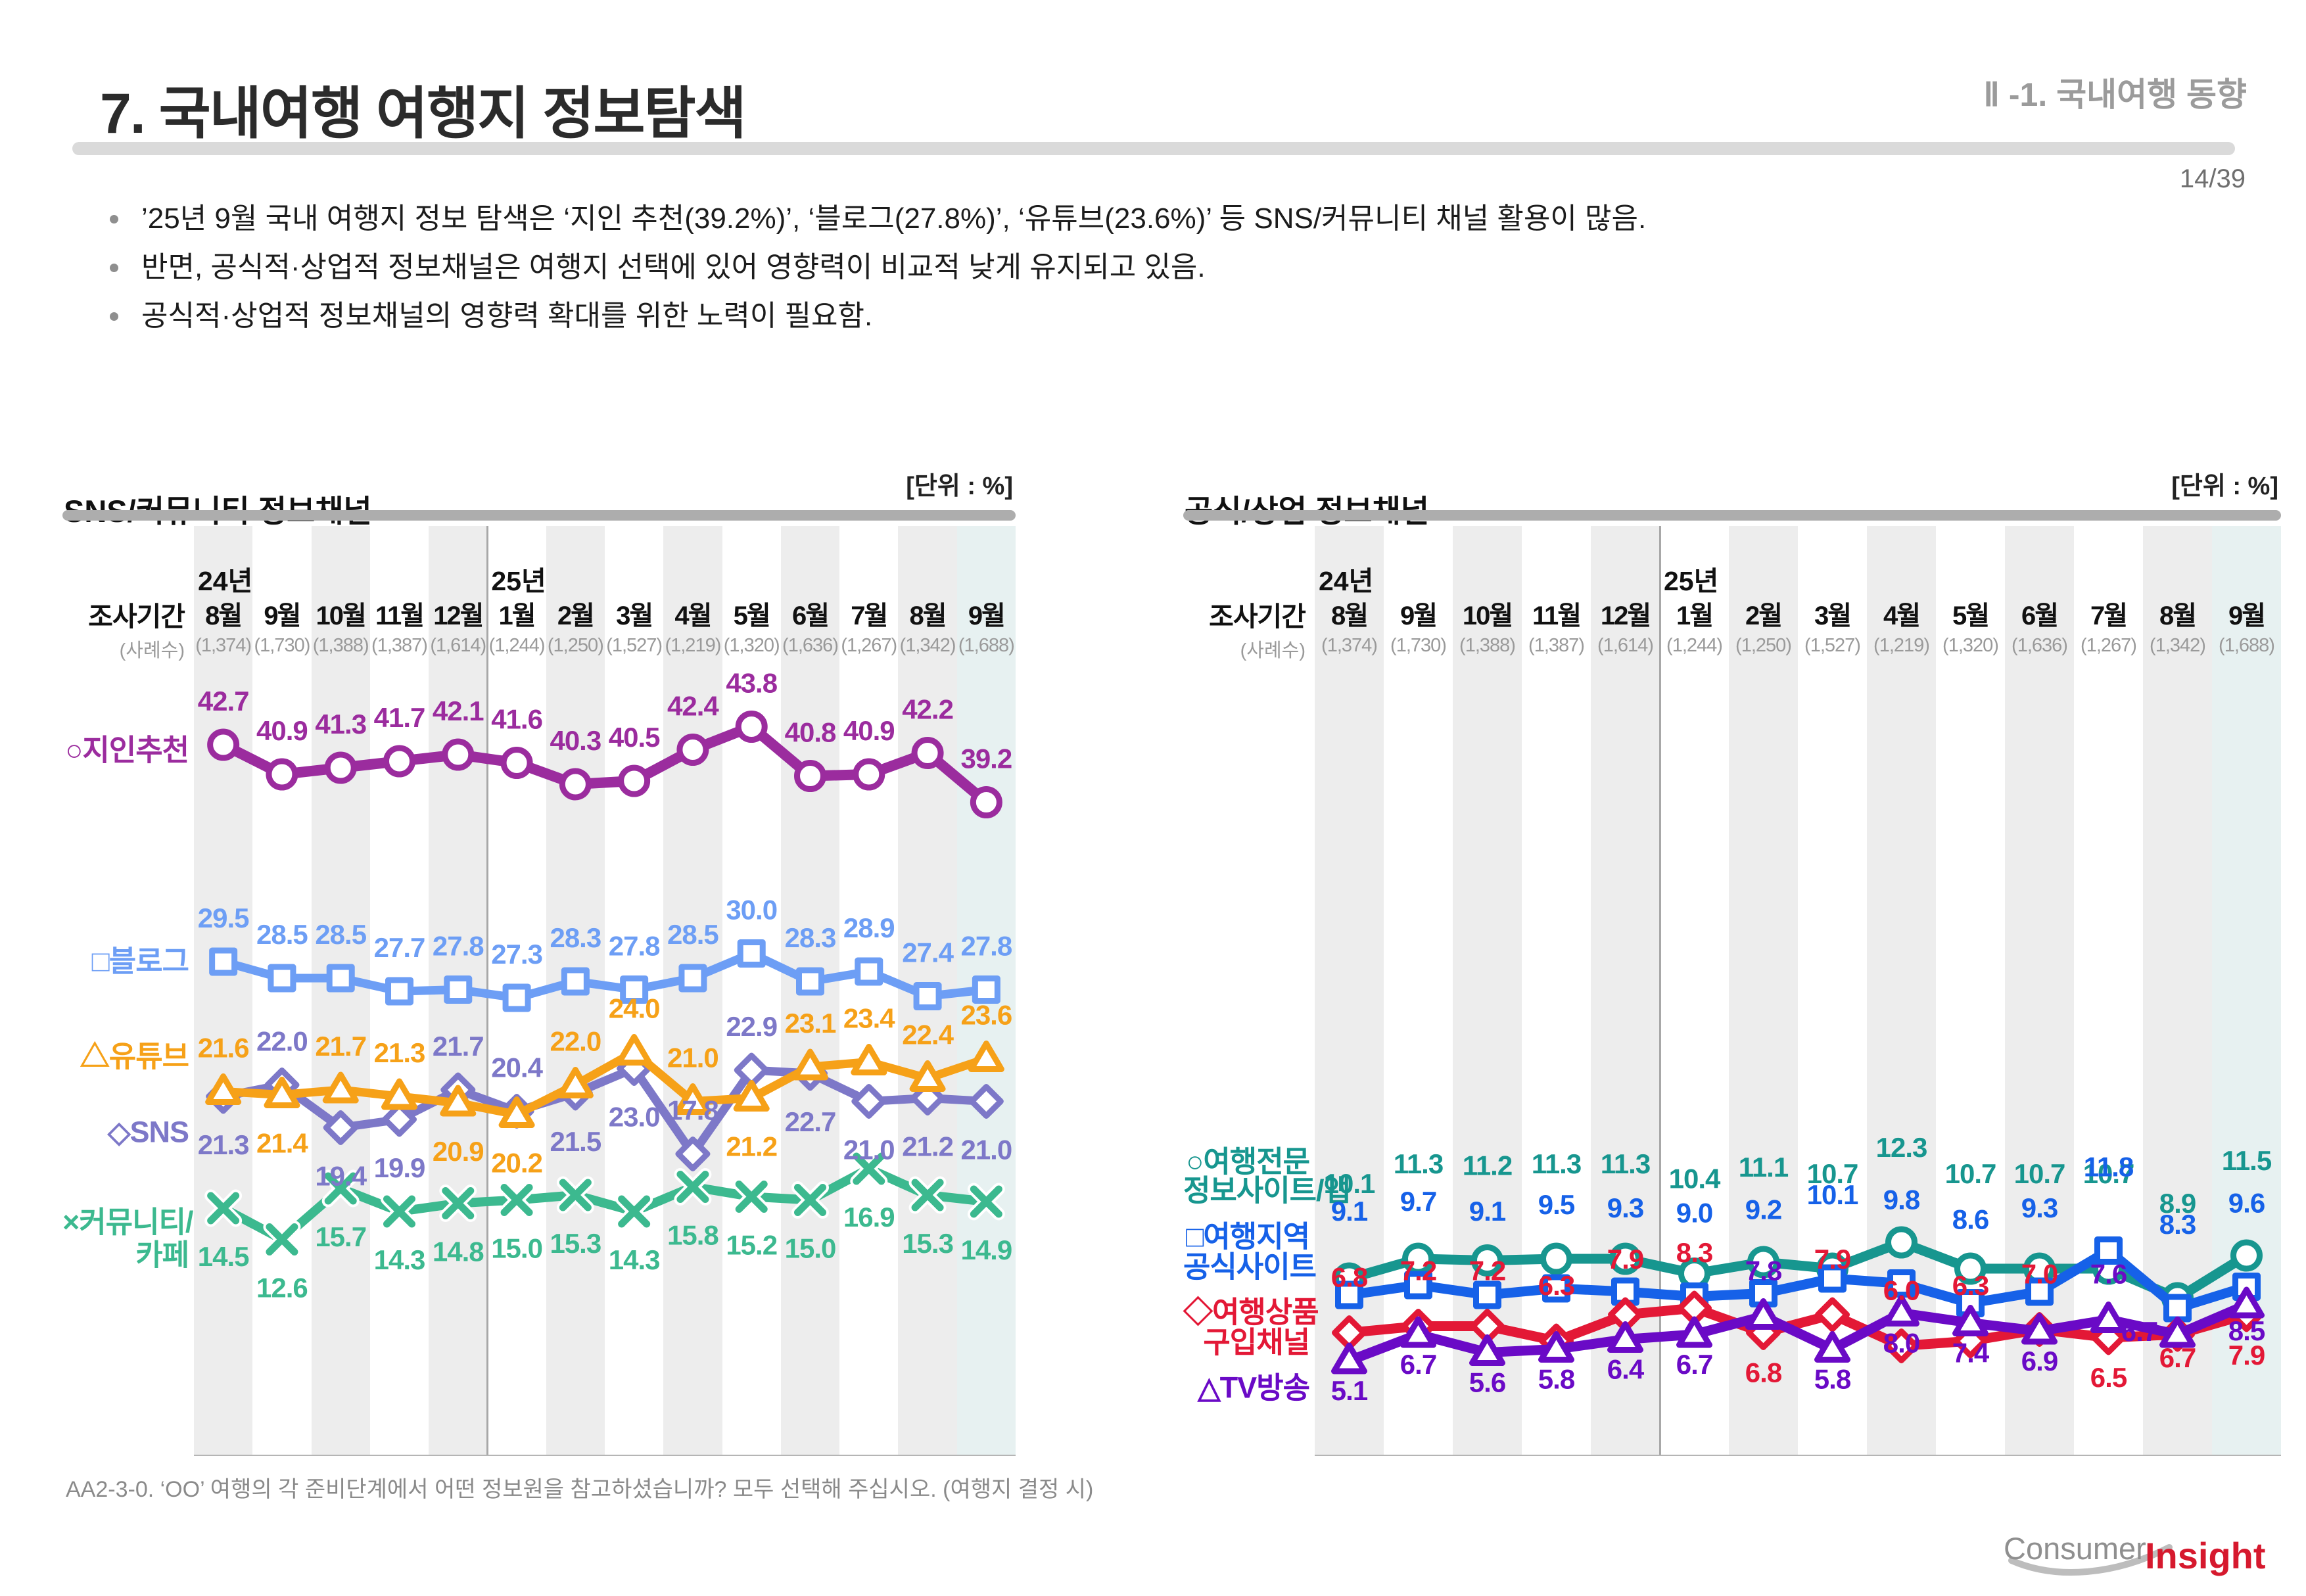  What do you see at coordinates (693, 645) in the screenshot?
I see `sample-size: (1,219)` at bounding box center [693, 645].